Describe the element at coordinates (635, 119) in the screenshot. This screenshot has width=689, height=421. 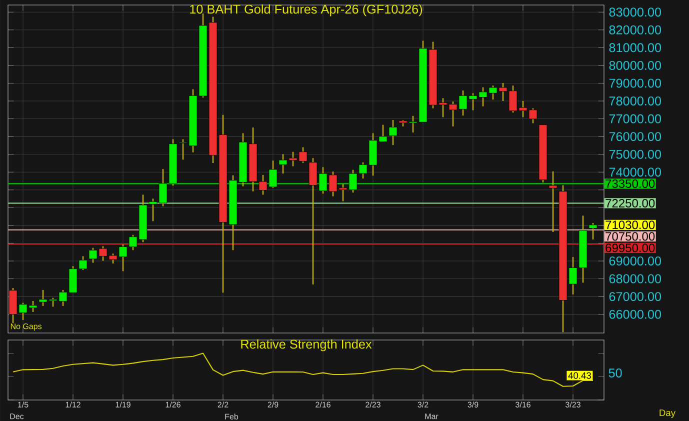
I see `y-tick-label: 77000.00` at that location.